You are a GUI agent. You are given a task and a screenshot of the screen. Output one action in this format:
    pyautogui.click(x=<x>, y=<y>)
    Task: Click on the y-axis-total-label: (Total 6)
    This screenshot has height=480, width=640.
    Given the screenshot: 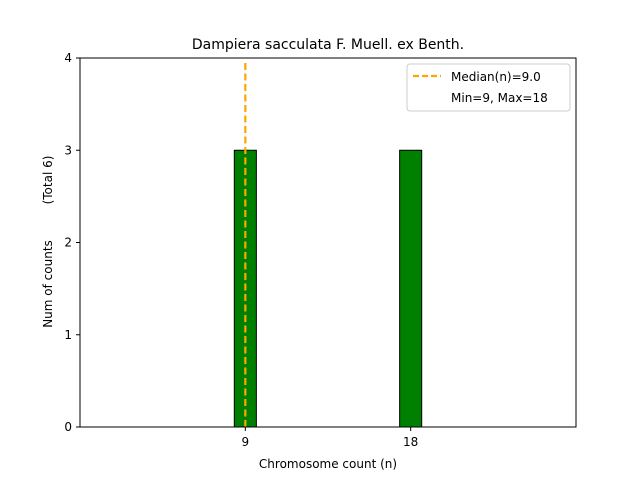 What is the action you would take?
    pyautogui.click(x=48, y=180)
    